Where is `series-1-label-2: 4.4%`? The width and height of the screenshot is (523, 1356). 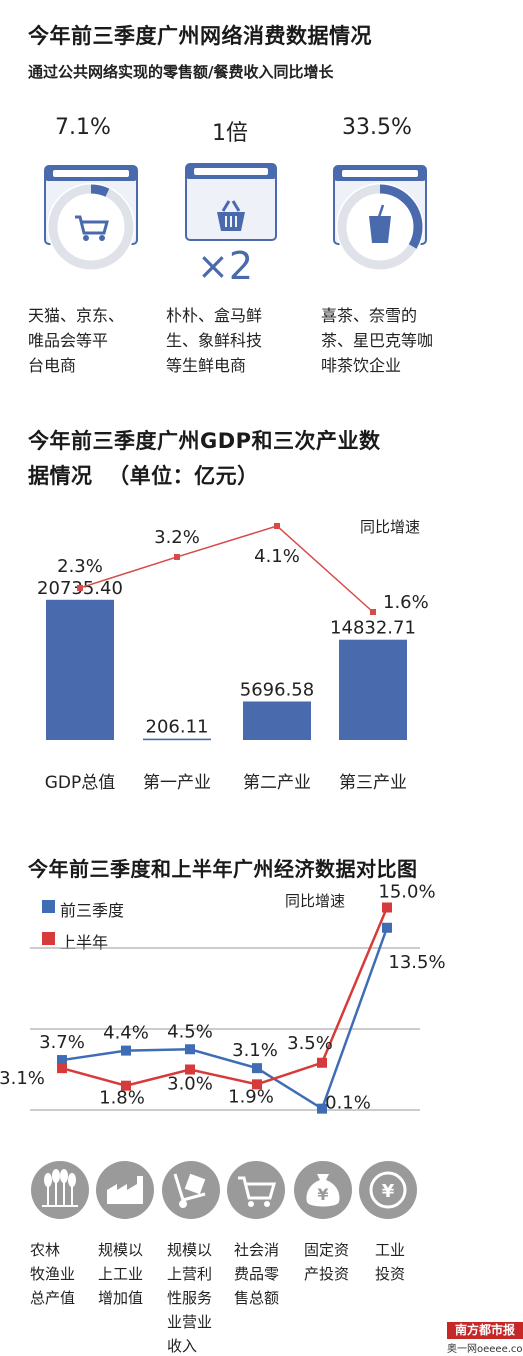 series-1-label-2: 4.4% is located at coordinates (126, 1033).